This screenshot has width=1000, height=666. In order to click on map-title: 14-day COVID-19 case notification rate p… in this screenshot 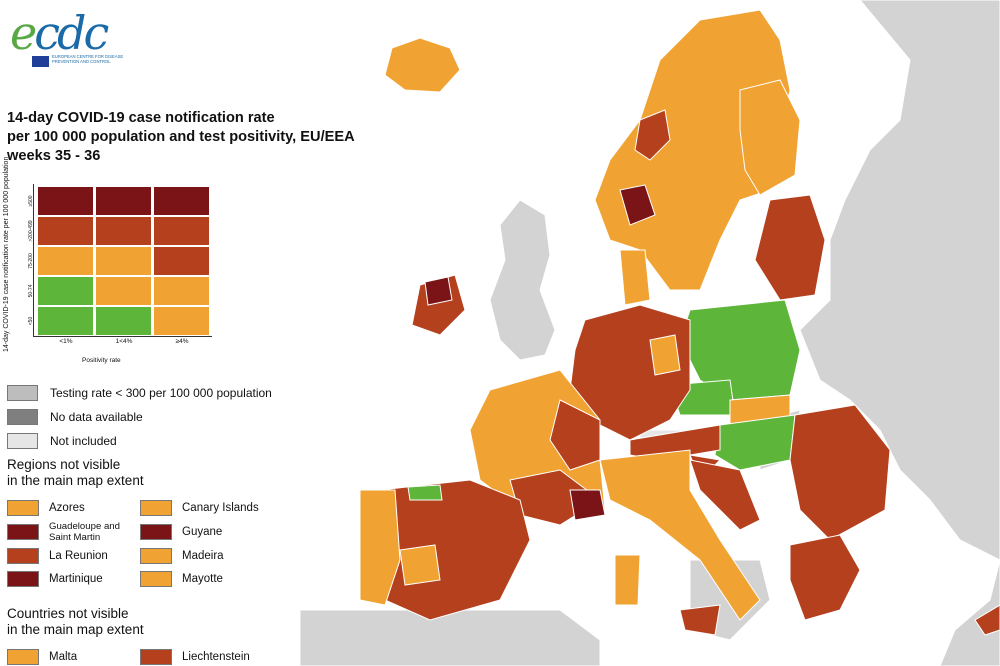, I will do `click(181, 137)`.